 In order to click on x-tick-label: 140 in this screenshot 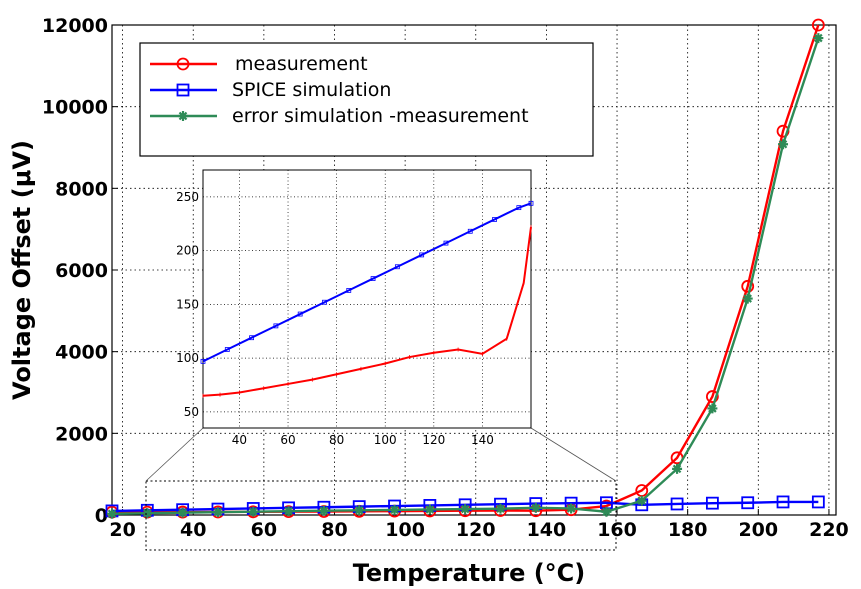, I will do `click(547, 530)`.